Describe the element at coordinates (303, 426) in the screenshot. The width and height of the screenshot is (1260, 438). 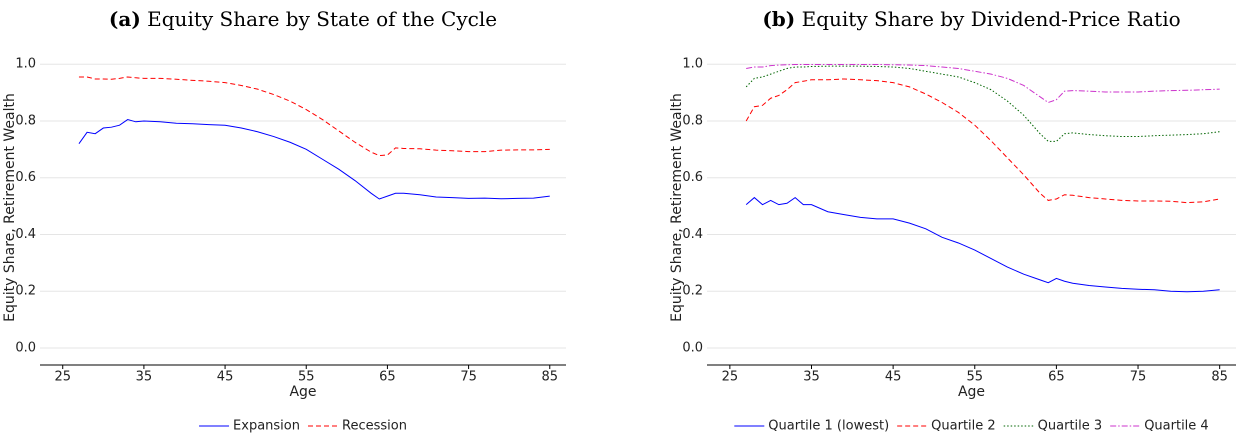
I see `legend: Expansion Recession` at that location.